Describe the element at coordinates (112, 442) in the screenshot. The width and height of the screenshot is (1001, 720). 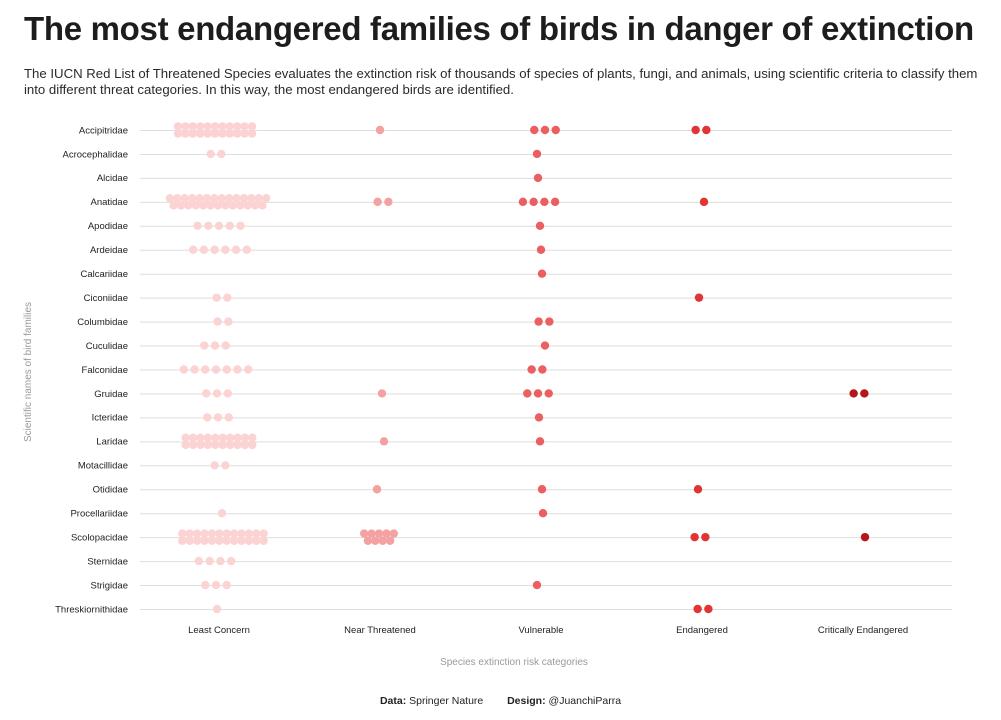
I see `y-tick-label: Laridae` at that location.